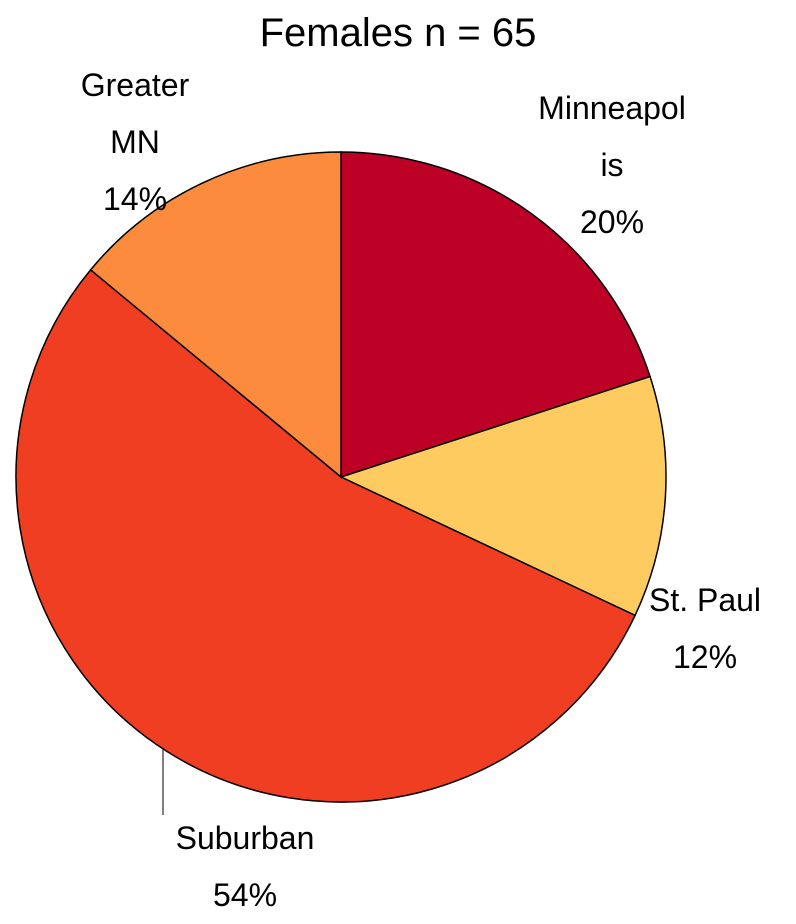  What do you see at coordinates (705, 657) in the screenshot?
I see `value-label: 12%` at bounding box center [705, 657].